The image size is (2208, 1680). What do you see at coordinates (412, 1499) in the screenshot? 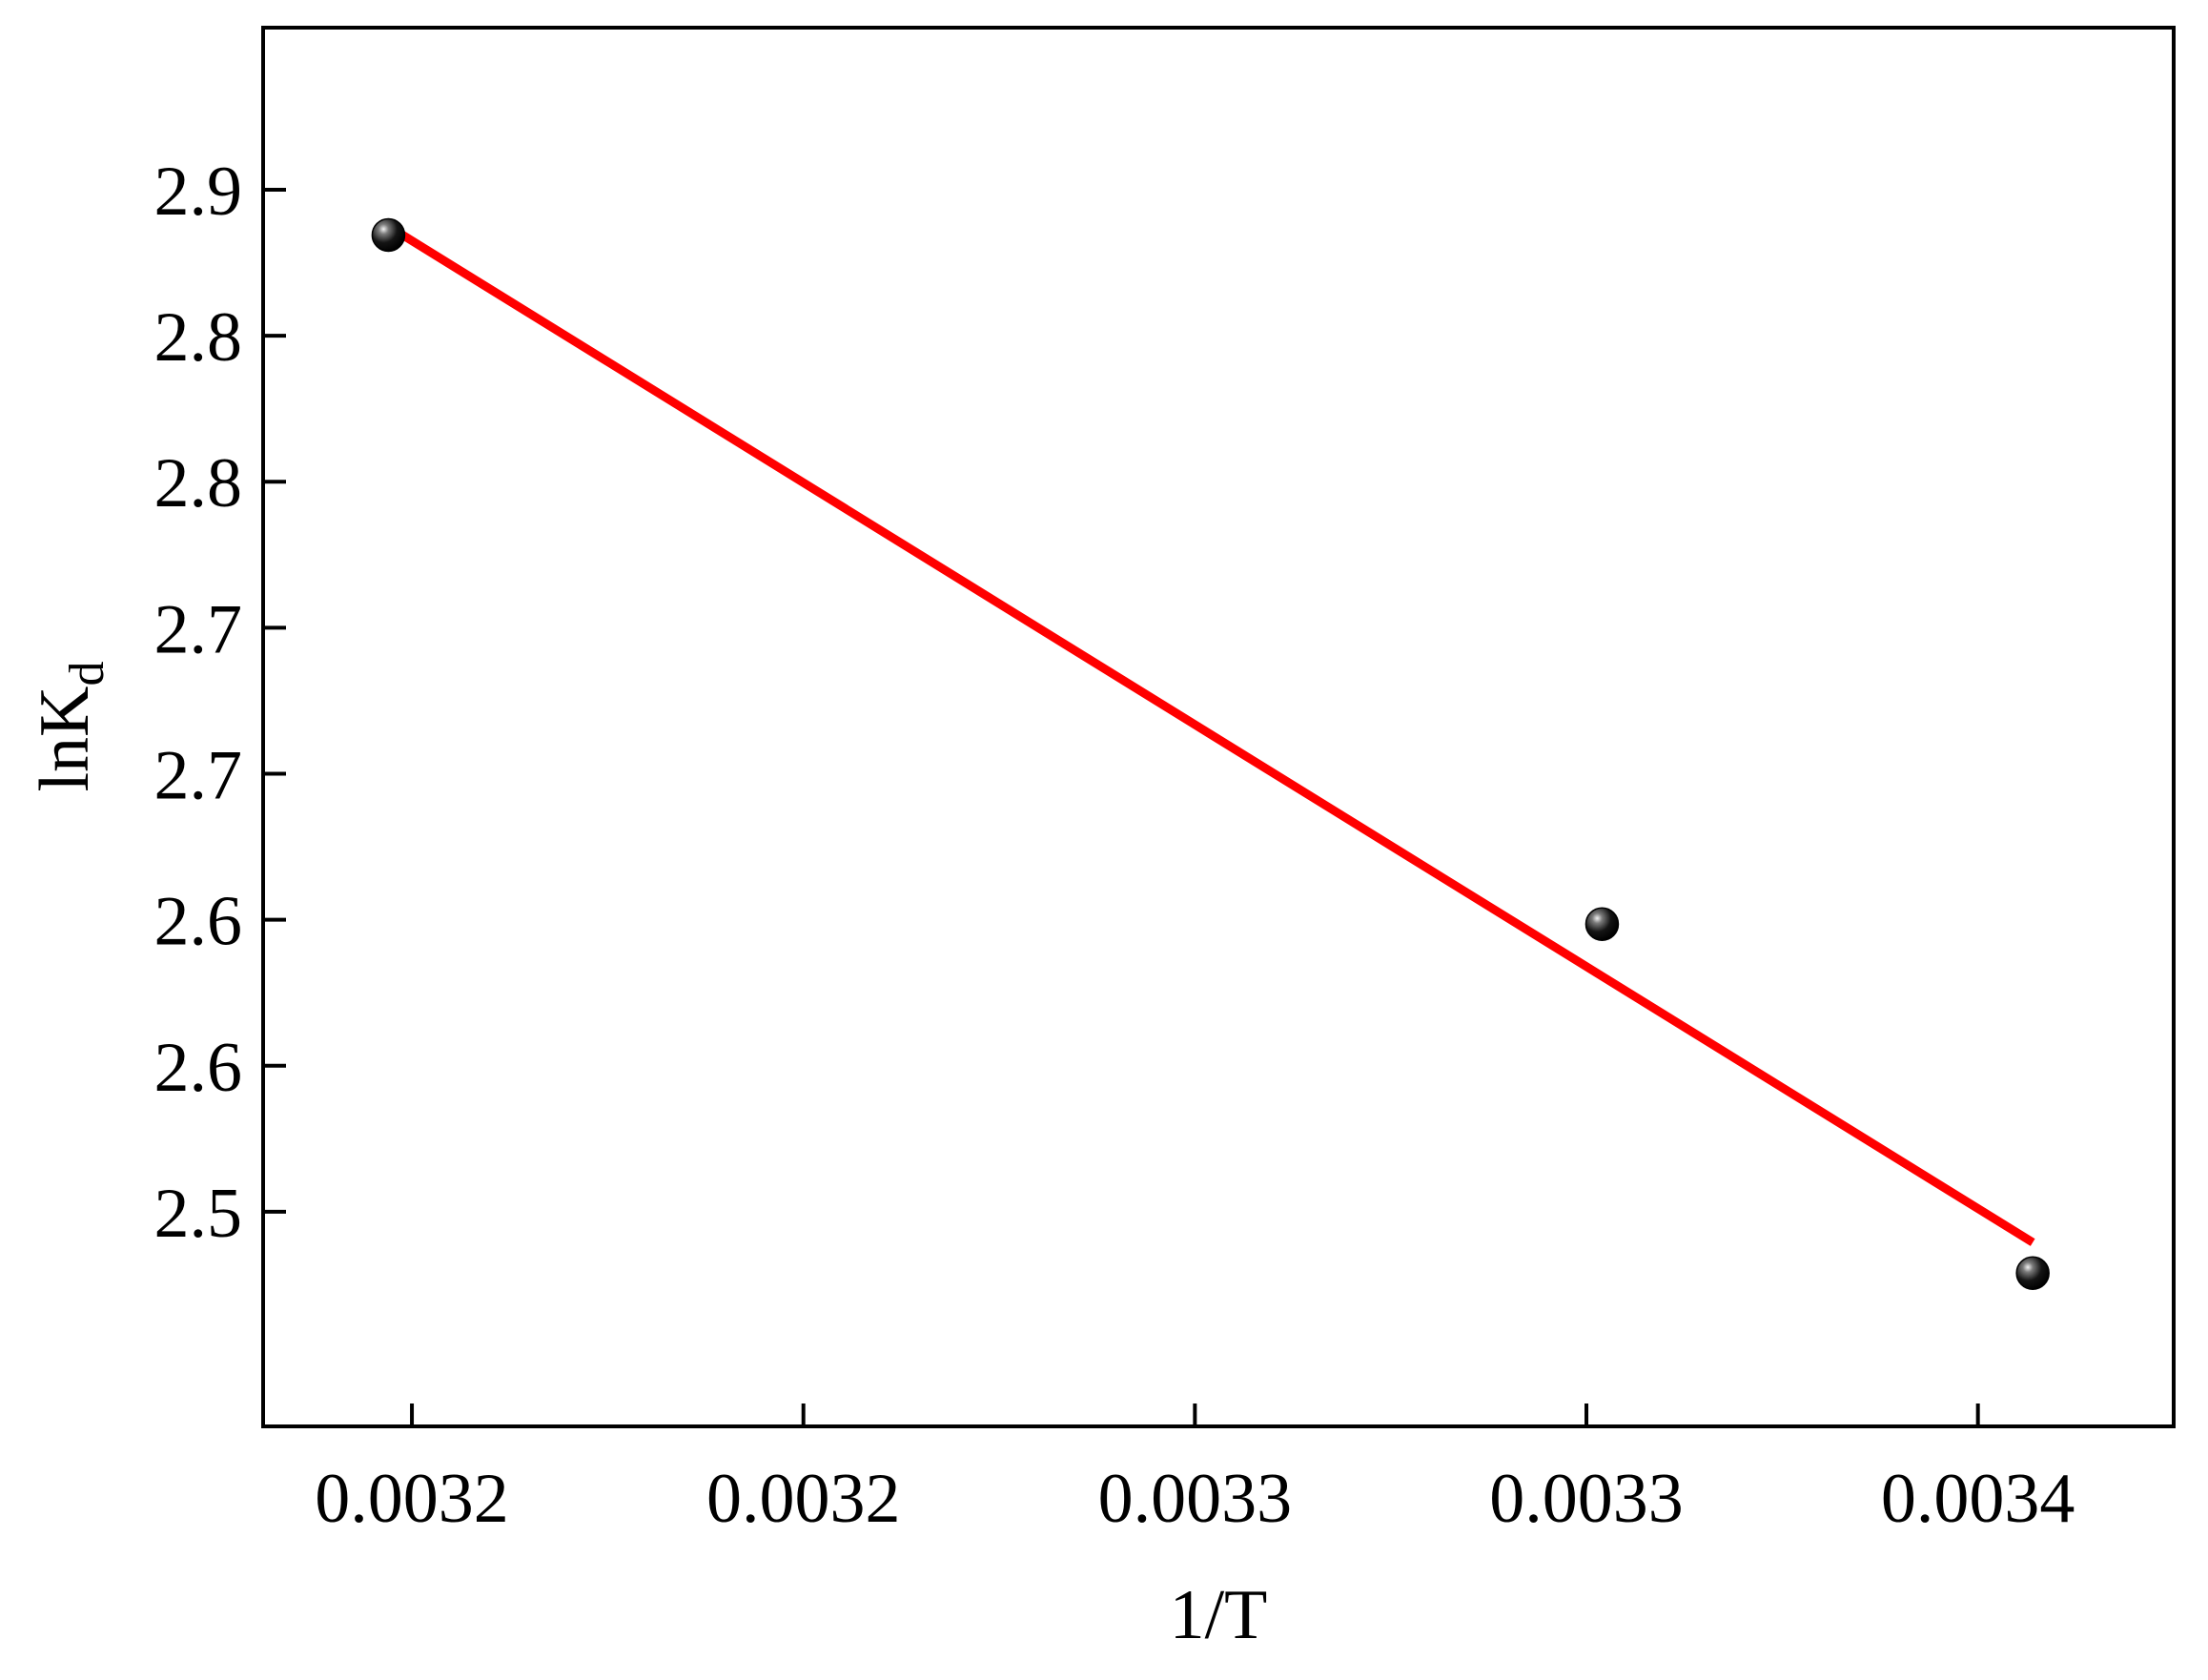
I see `x-tick-label-0: 0.0032` at bounding box center [412, 1499].